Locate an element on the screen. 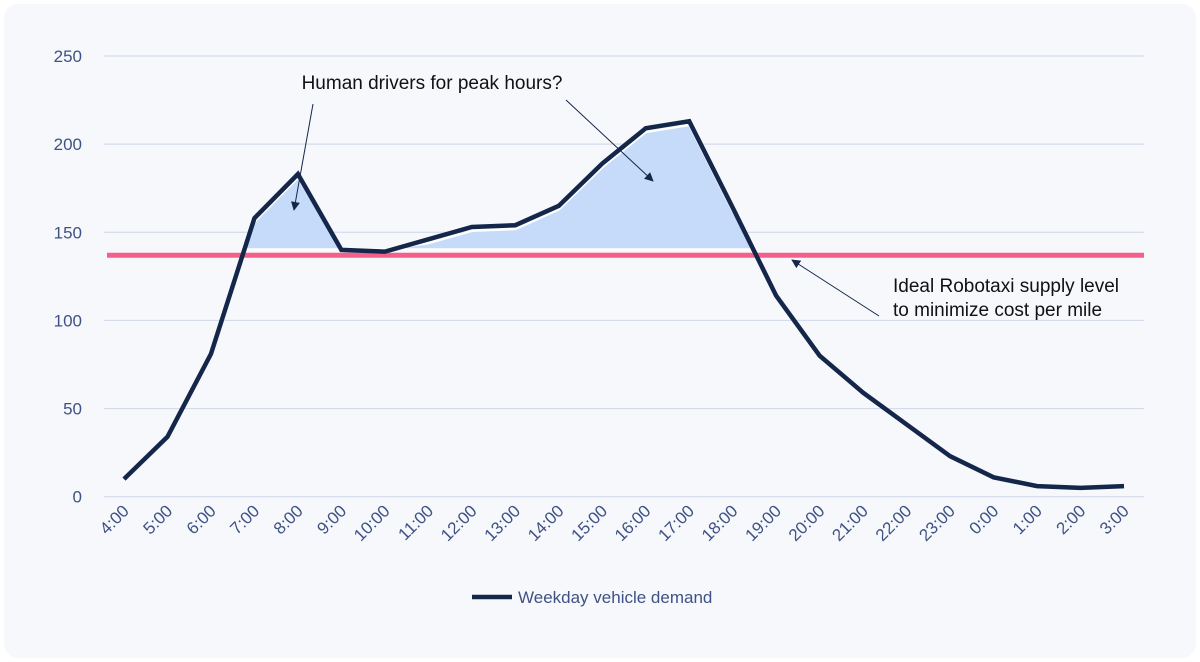 The width and height of the screenshot is (1200, 662). x-tick-label: 16:00 is located at coordinates (633, 523).